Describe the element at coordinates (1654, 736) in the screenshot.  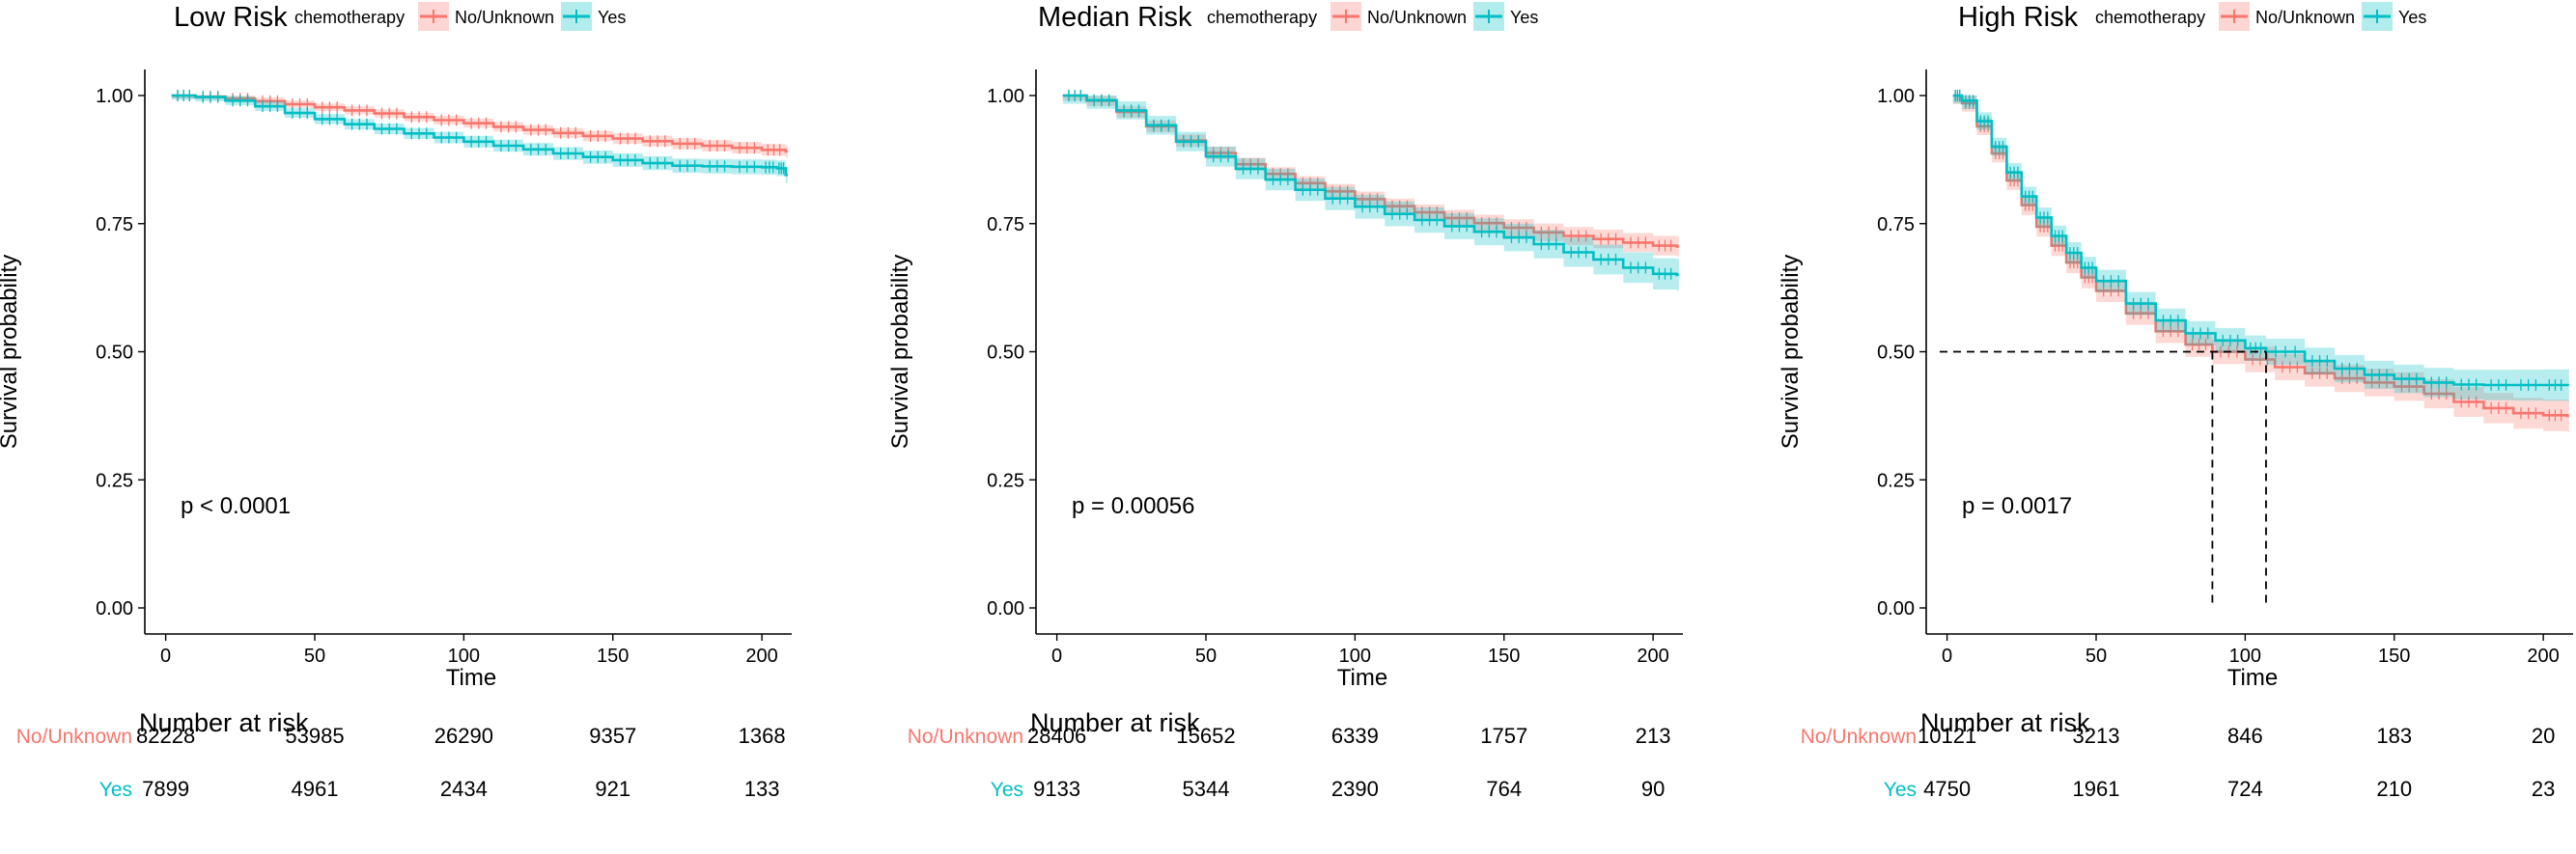
I see `risk-count: 213` at that location.